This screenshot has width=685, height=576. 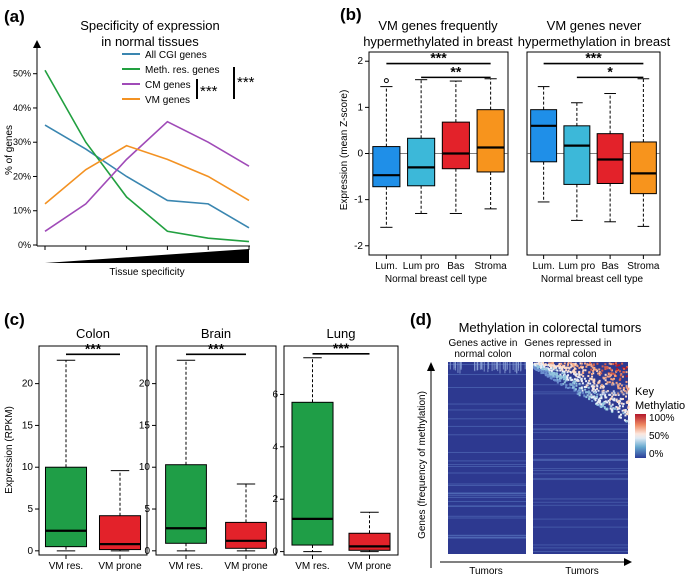 What do you see at coordinates (145, 384) in the screenshot?
I see `ytick-label: 20` at bounding box center [145, 384].